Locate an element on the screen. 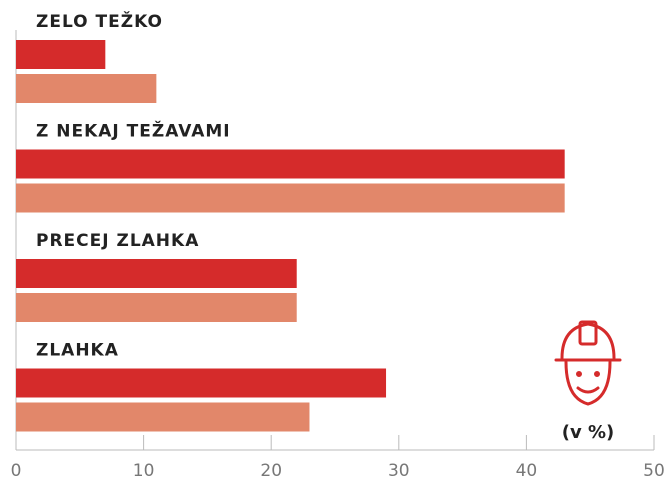 The width and height of the screenshot is (668, 484). x-tick-label: 40 is located at coordinates (527, 471).